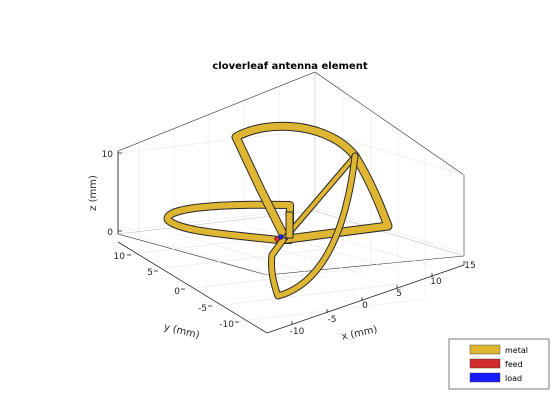 The height and width of the screenshot is (420, 560). Describe the element at coordinates (177, 292) in the screenshot. I see `y-tick-label: 0` at that location.